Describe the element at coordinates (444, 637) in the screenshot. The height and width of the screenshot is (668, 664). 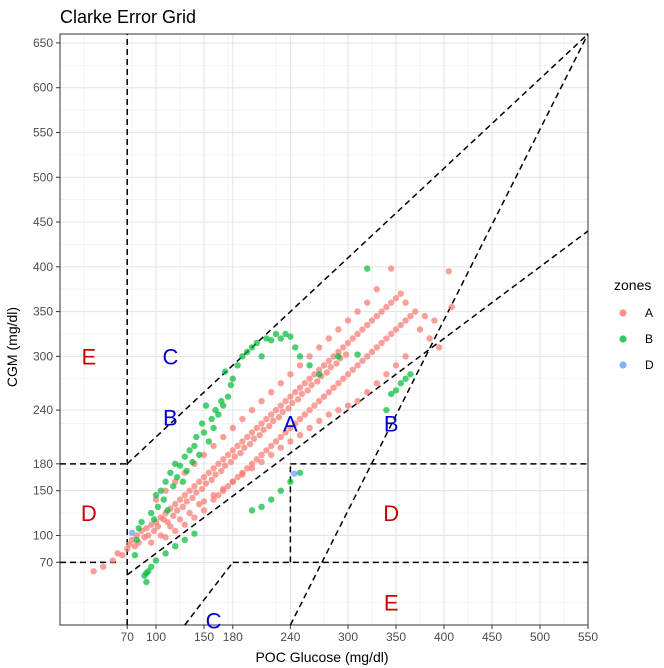
I see `x-tick-label: 400` at that location.